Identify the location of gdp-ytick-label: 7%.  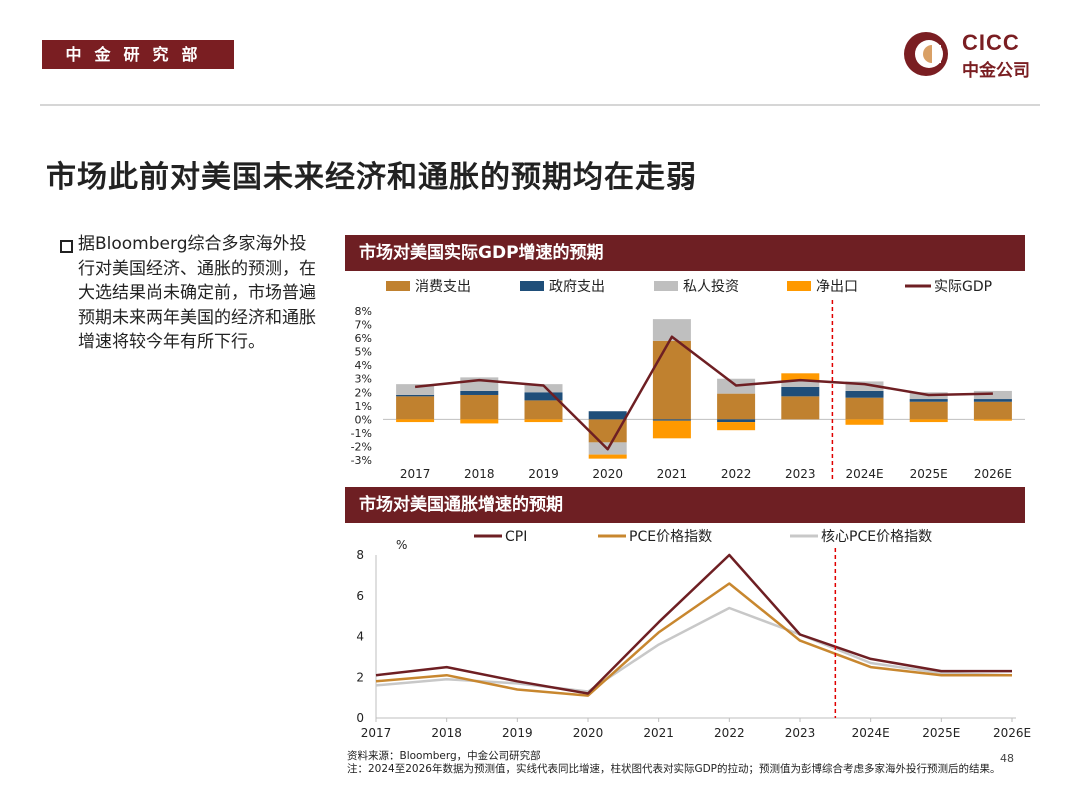
(363, 325).